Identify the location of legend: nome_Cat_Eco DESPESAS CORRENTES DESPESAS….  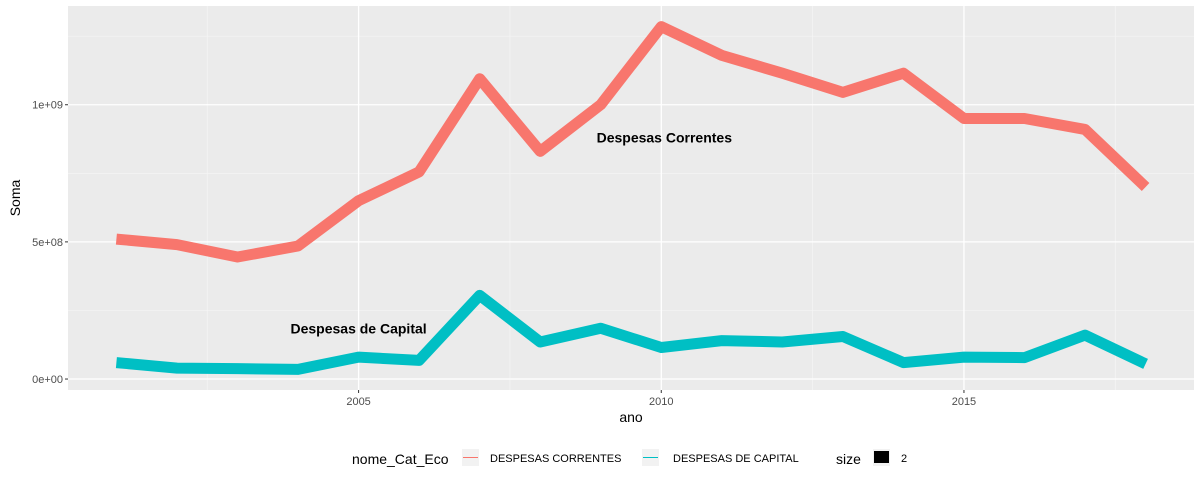
(629, 458).